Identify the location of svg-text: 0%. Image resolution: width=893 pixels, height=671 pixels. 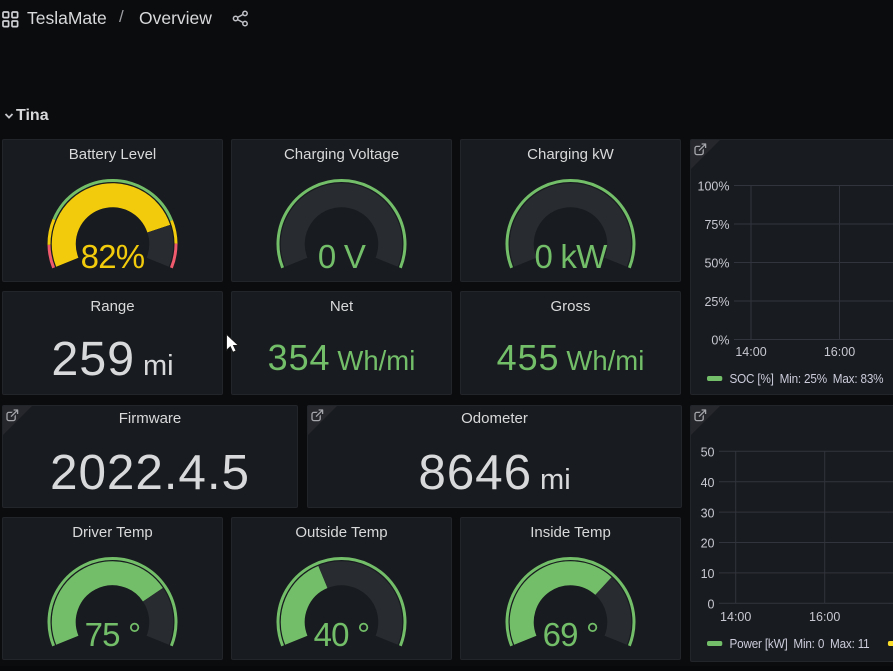
(720, 341).